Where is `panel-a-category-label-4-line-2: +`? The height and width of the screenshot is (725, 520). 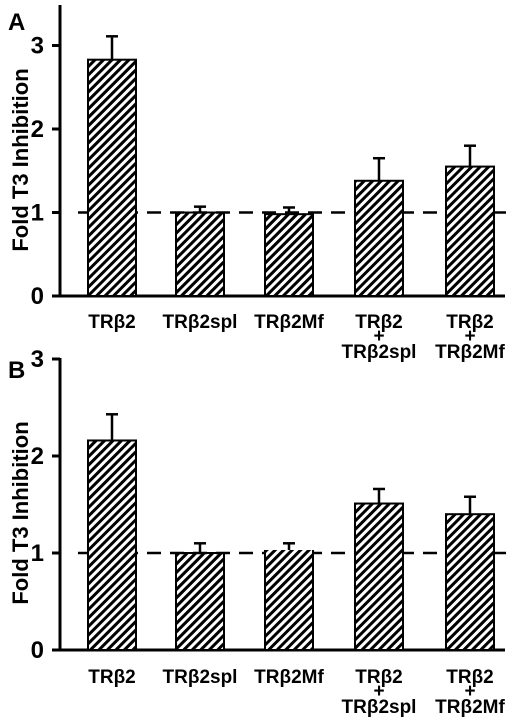
panel-a-category-label-4-line-2: + is located at coordinates (378, 336).